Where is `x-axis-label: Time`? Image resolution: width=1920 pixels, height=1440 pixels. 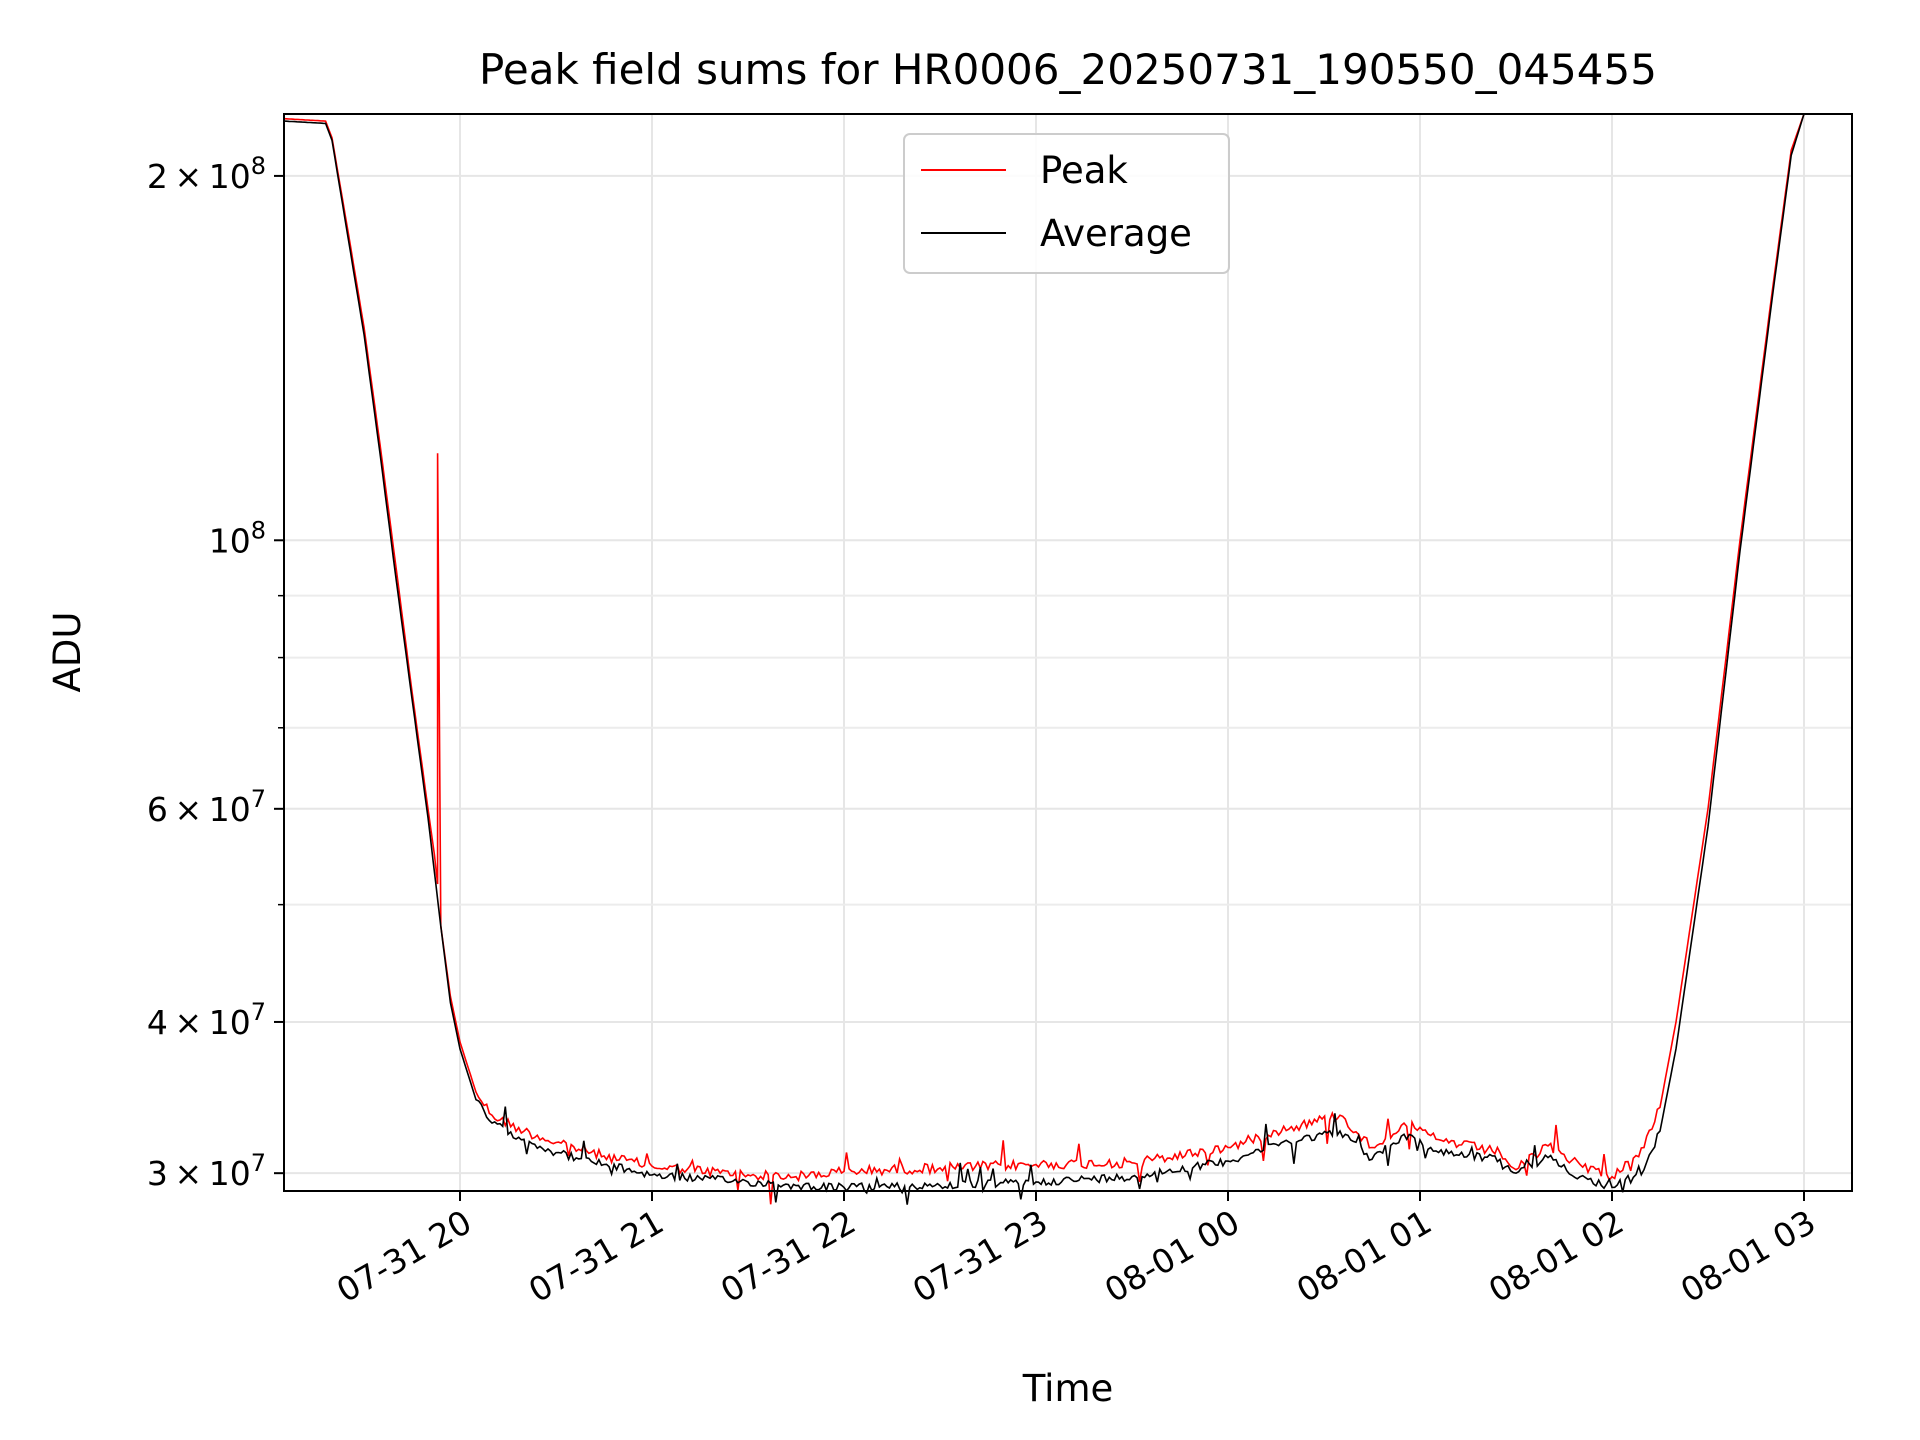
x-axis-label: Time is located at coordinates (1068, 1388).